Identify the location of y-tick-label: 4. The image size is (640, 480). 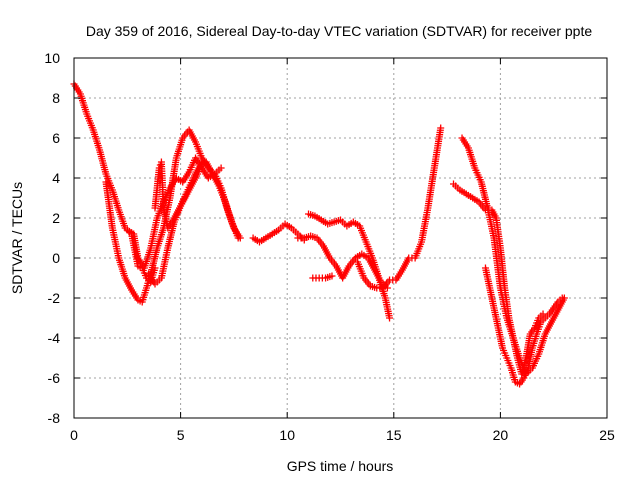
(56, 178).